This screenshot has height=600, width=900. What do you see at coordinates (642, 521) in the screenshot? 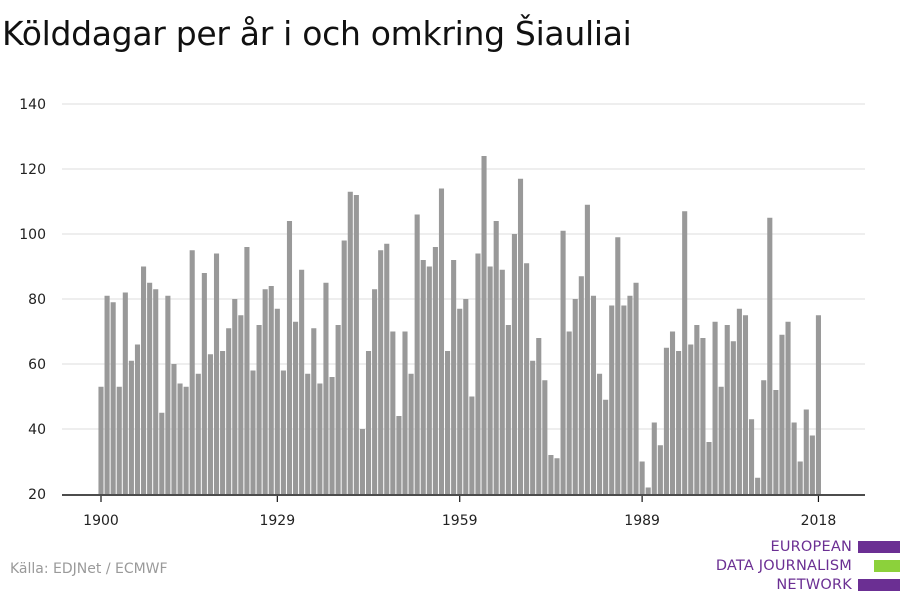
I see `x-tick-label: 1989` at bounding box center [642, 521].